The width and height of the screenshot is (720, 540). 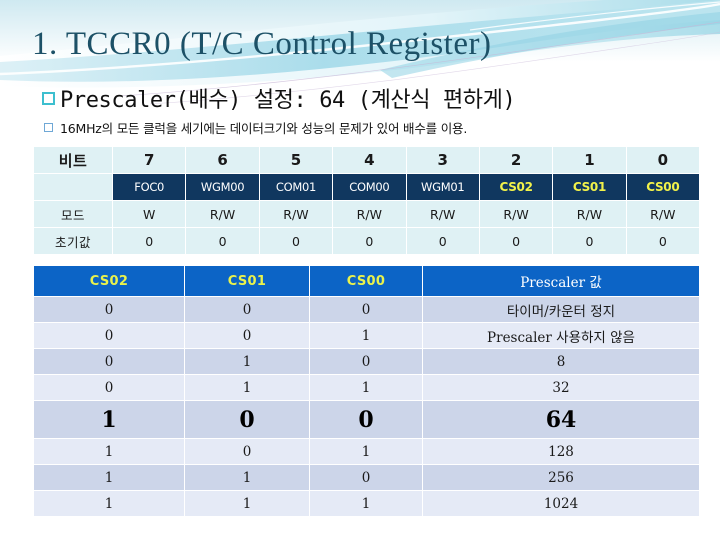 I want to click on prescaler-cell-value: 타이머/카운터 정지, so click(x=561, y=309).